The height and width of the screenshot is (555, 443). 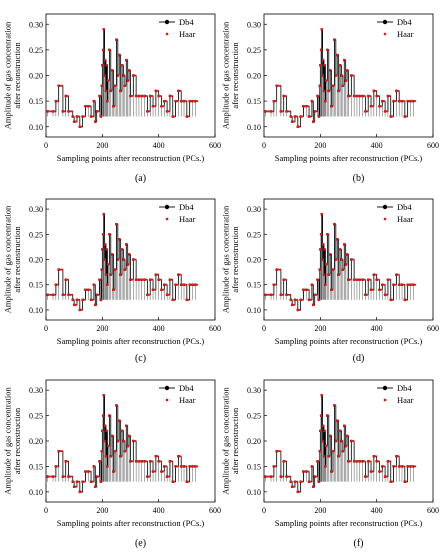 What do you see at coordinates (36, 441) in the screenshot?
I see `y-tick-label: 0.20` at bounding box center [36, 441].